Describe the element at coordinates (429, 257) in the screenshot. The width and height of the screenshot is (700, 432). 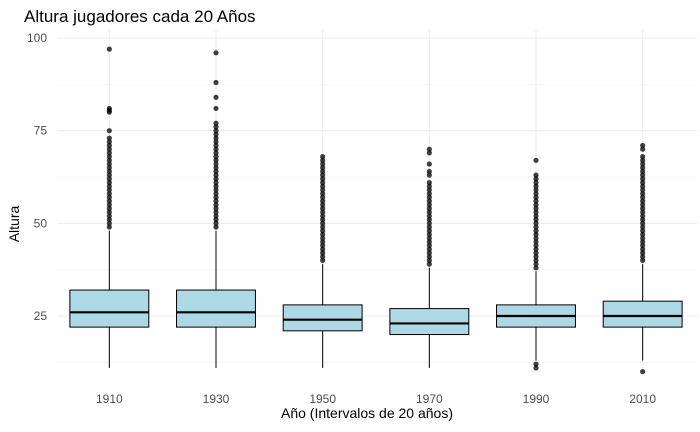
I see `box-1970` at that location.